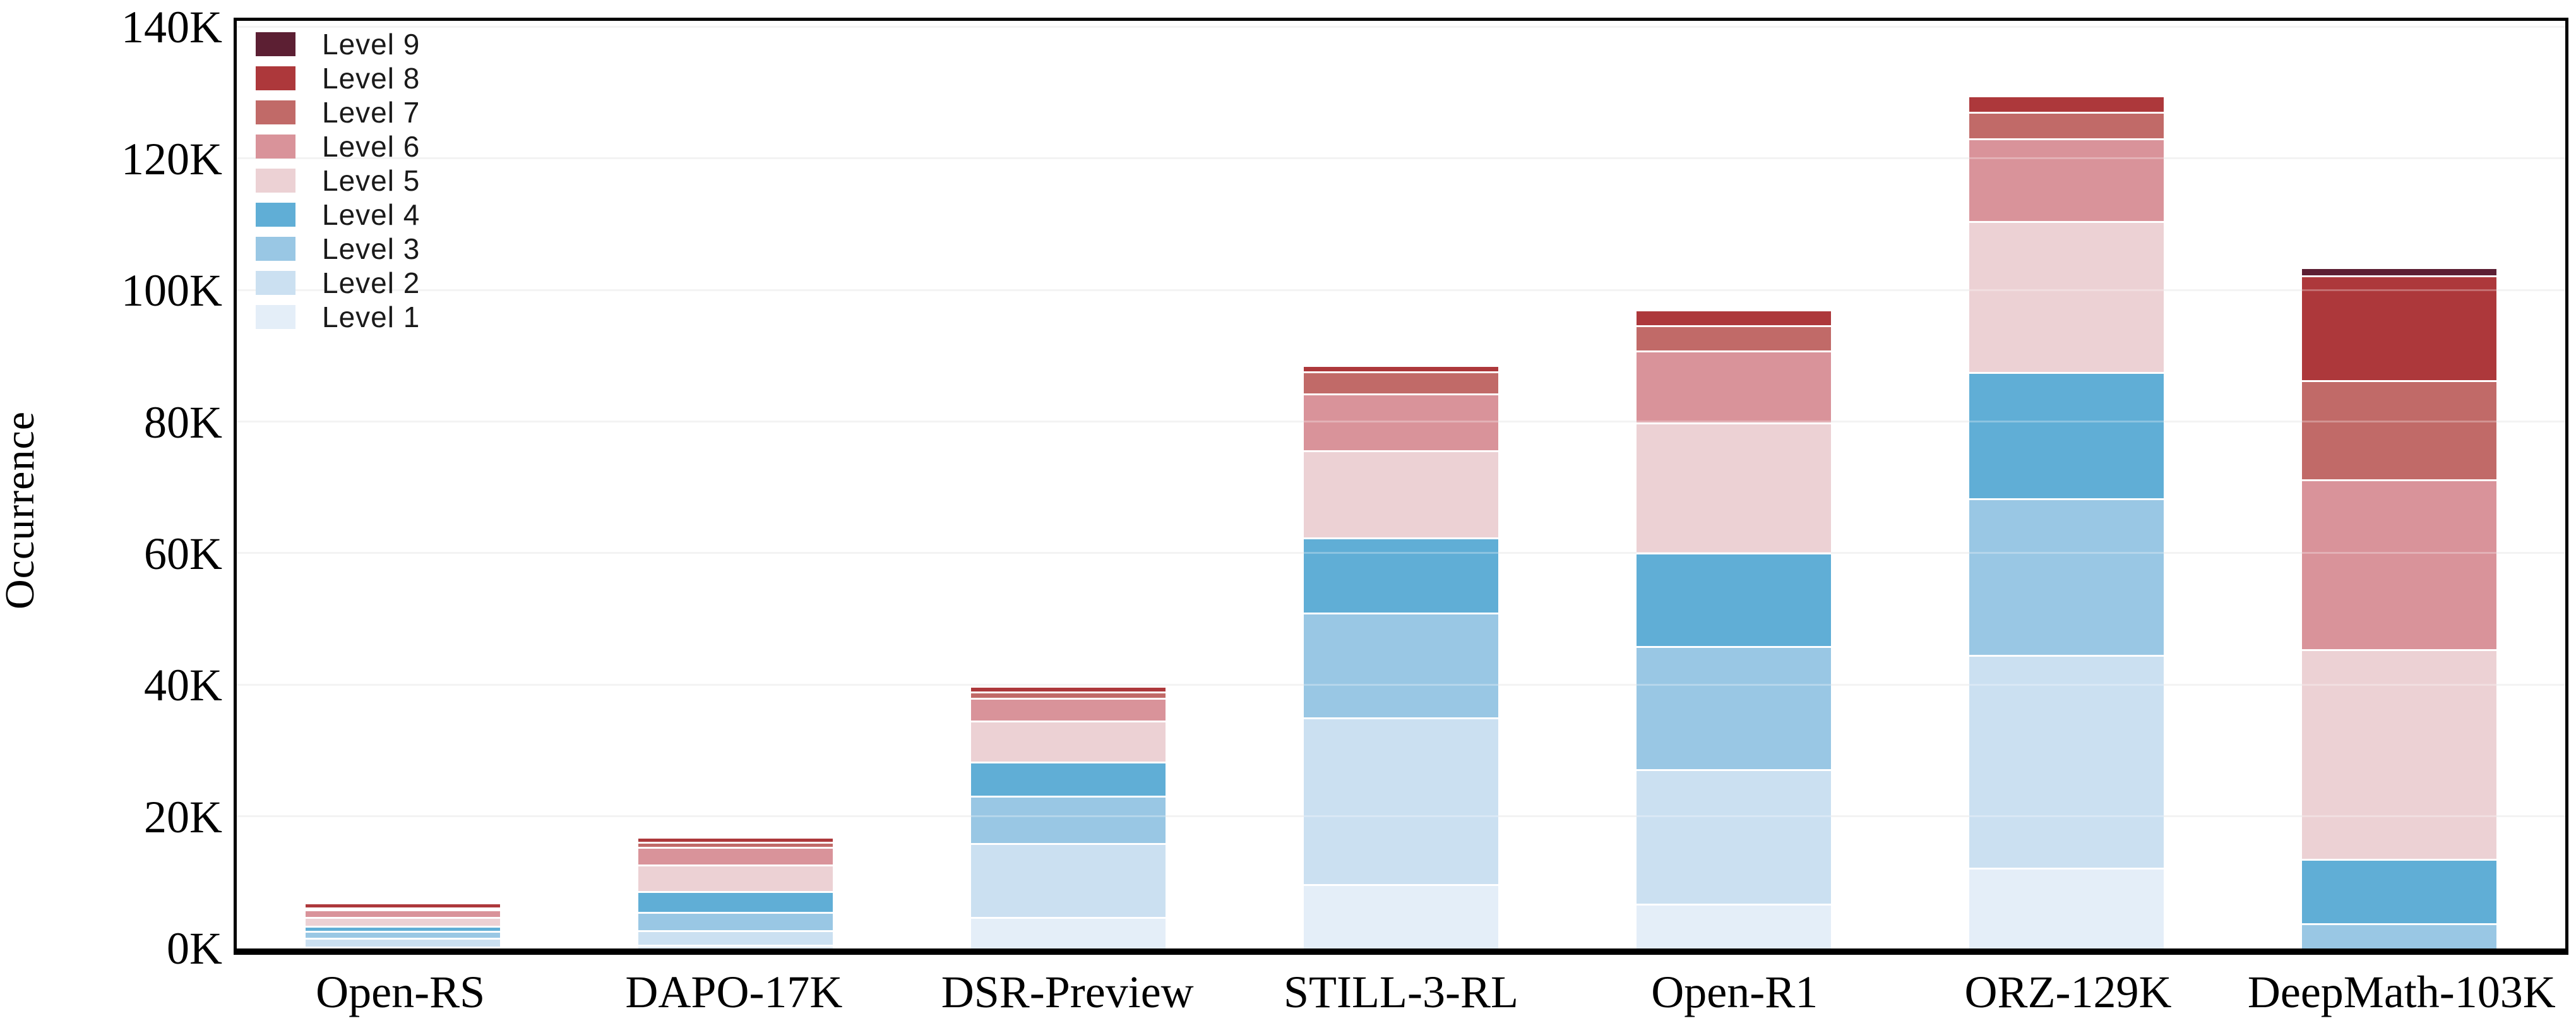  What do you see at coordinates (171, 290) in the screenshot?
I see `y-tick-label: 100K` at bounding box center [171, 290].